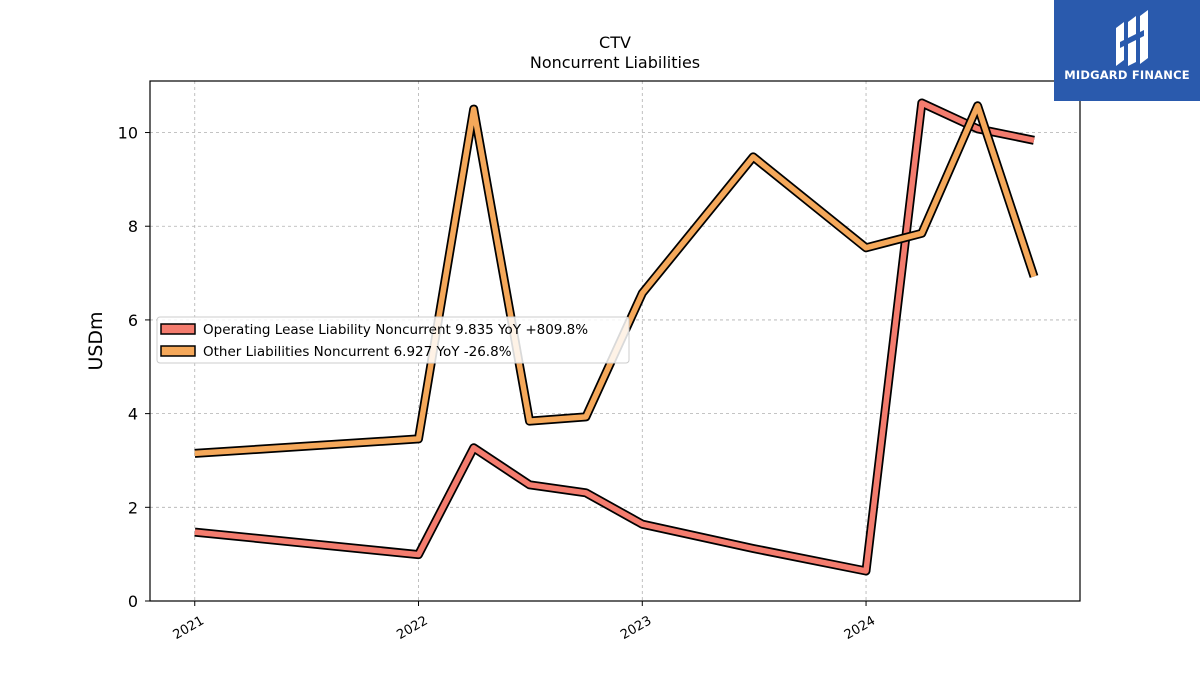  I want to click on brand-logo: MIDGARD FINANCE, so click(1127, 50).